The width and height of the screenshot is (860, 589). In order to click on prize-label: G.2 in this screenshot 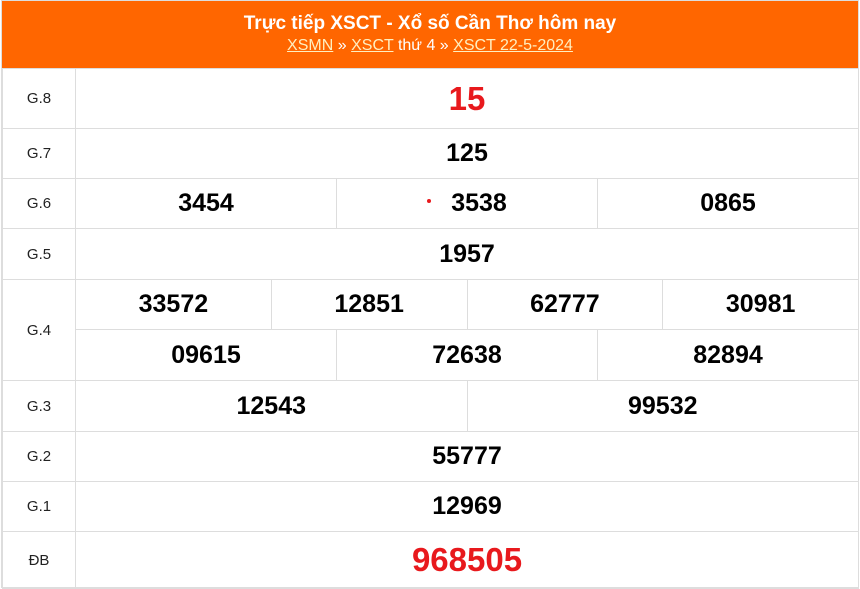, I will do `click(39, 456)`.